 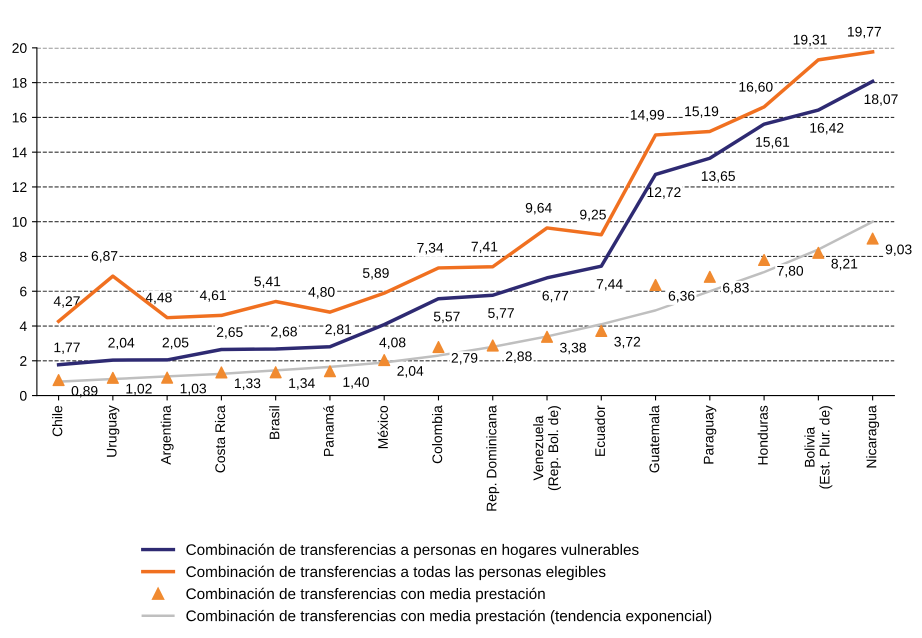 I want to click on y-tick-label: 16, so click(x=19, y=117).